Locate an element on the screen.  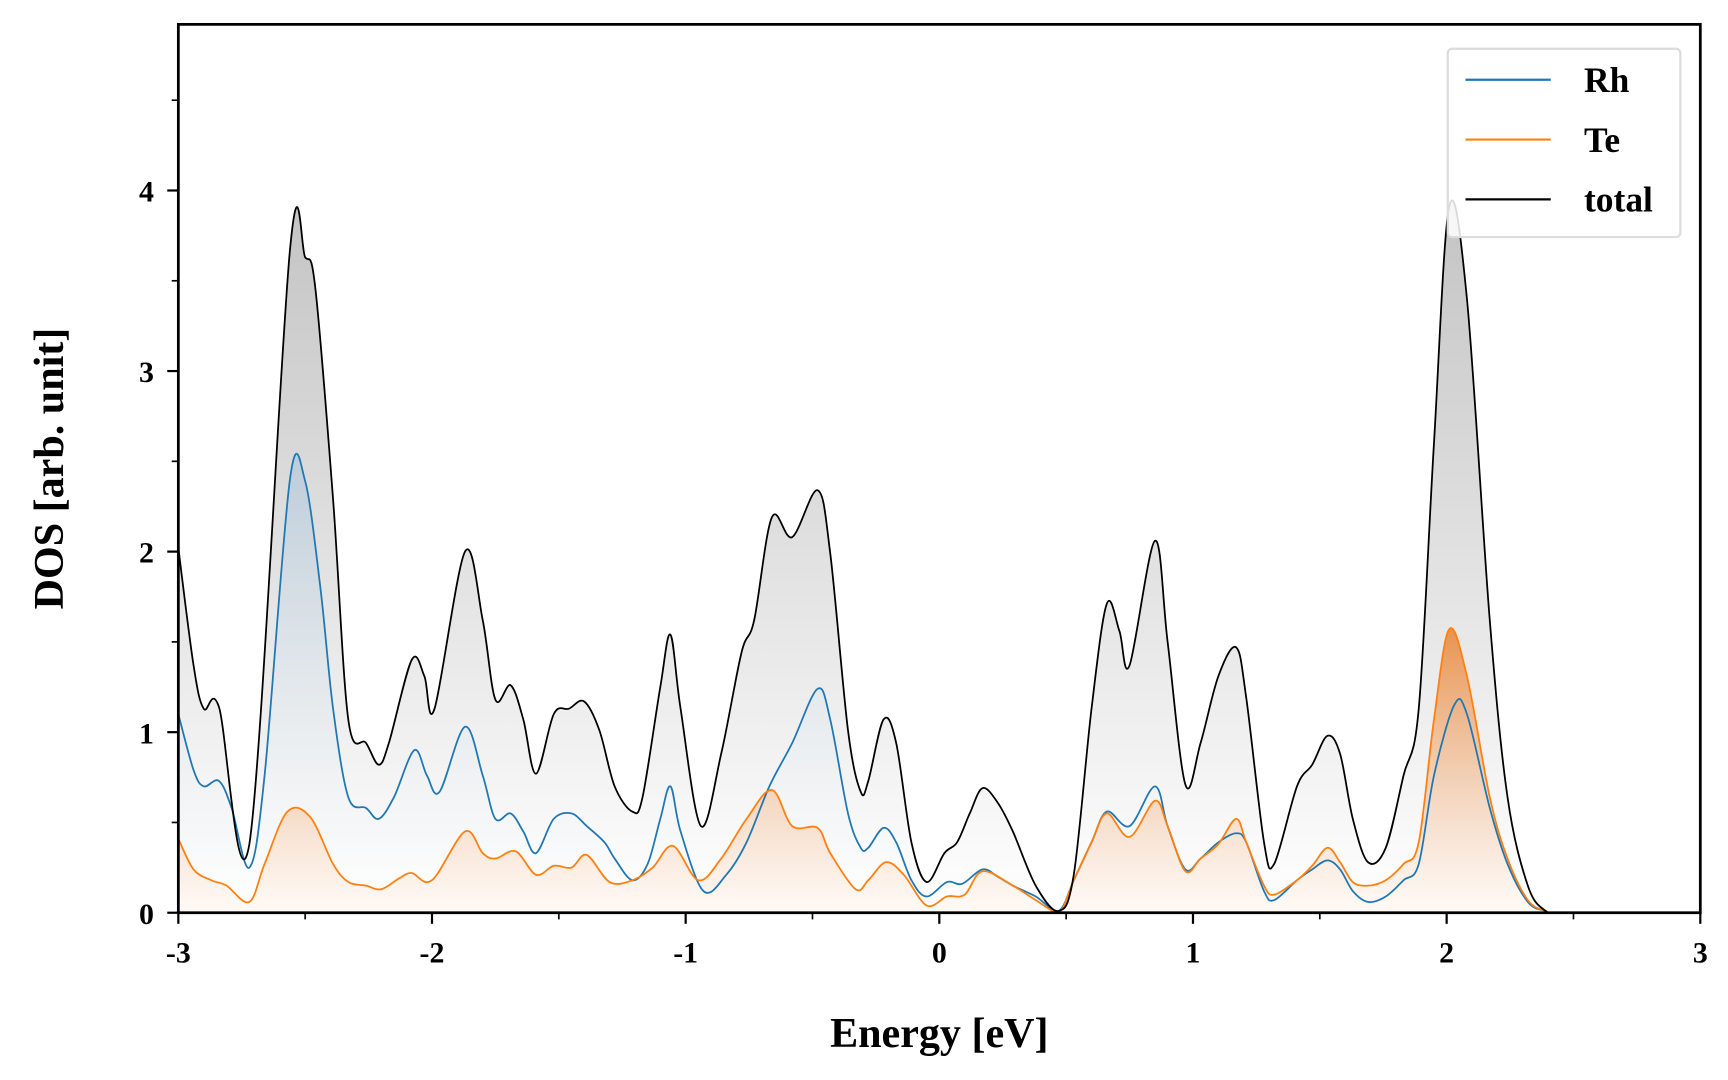
legend-label-total: total is located at coordinates (1618, 200).